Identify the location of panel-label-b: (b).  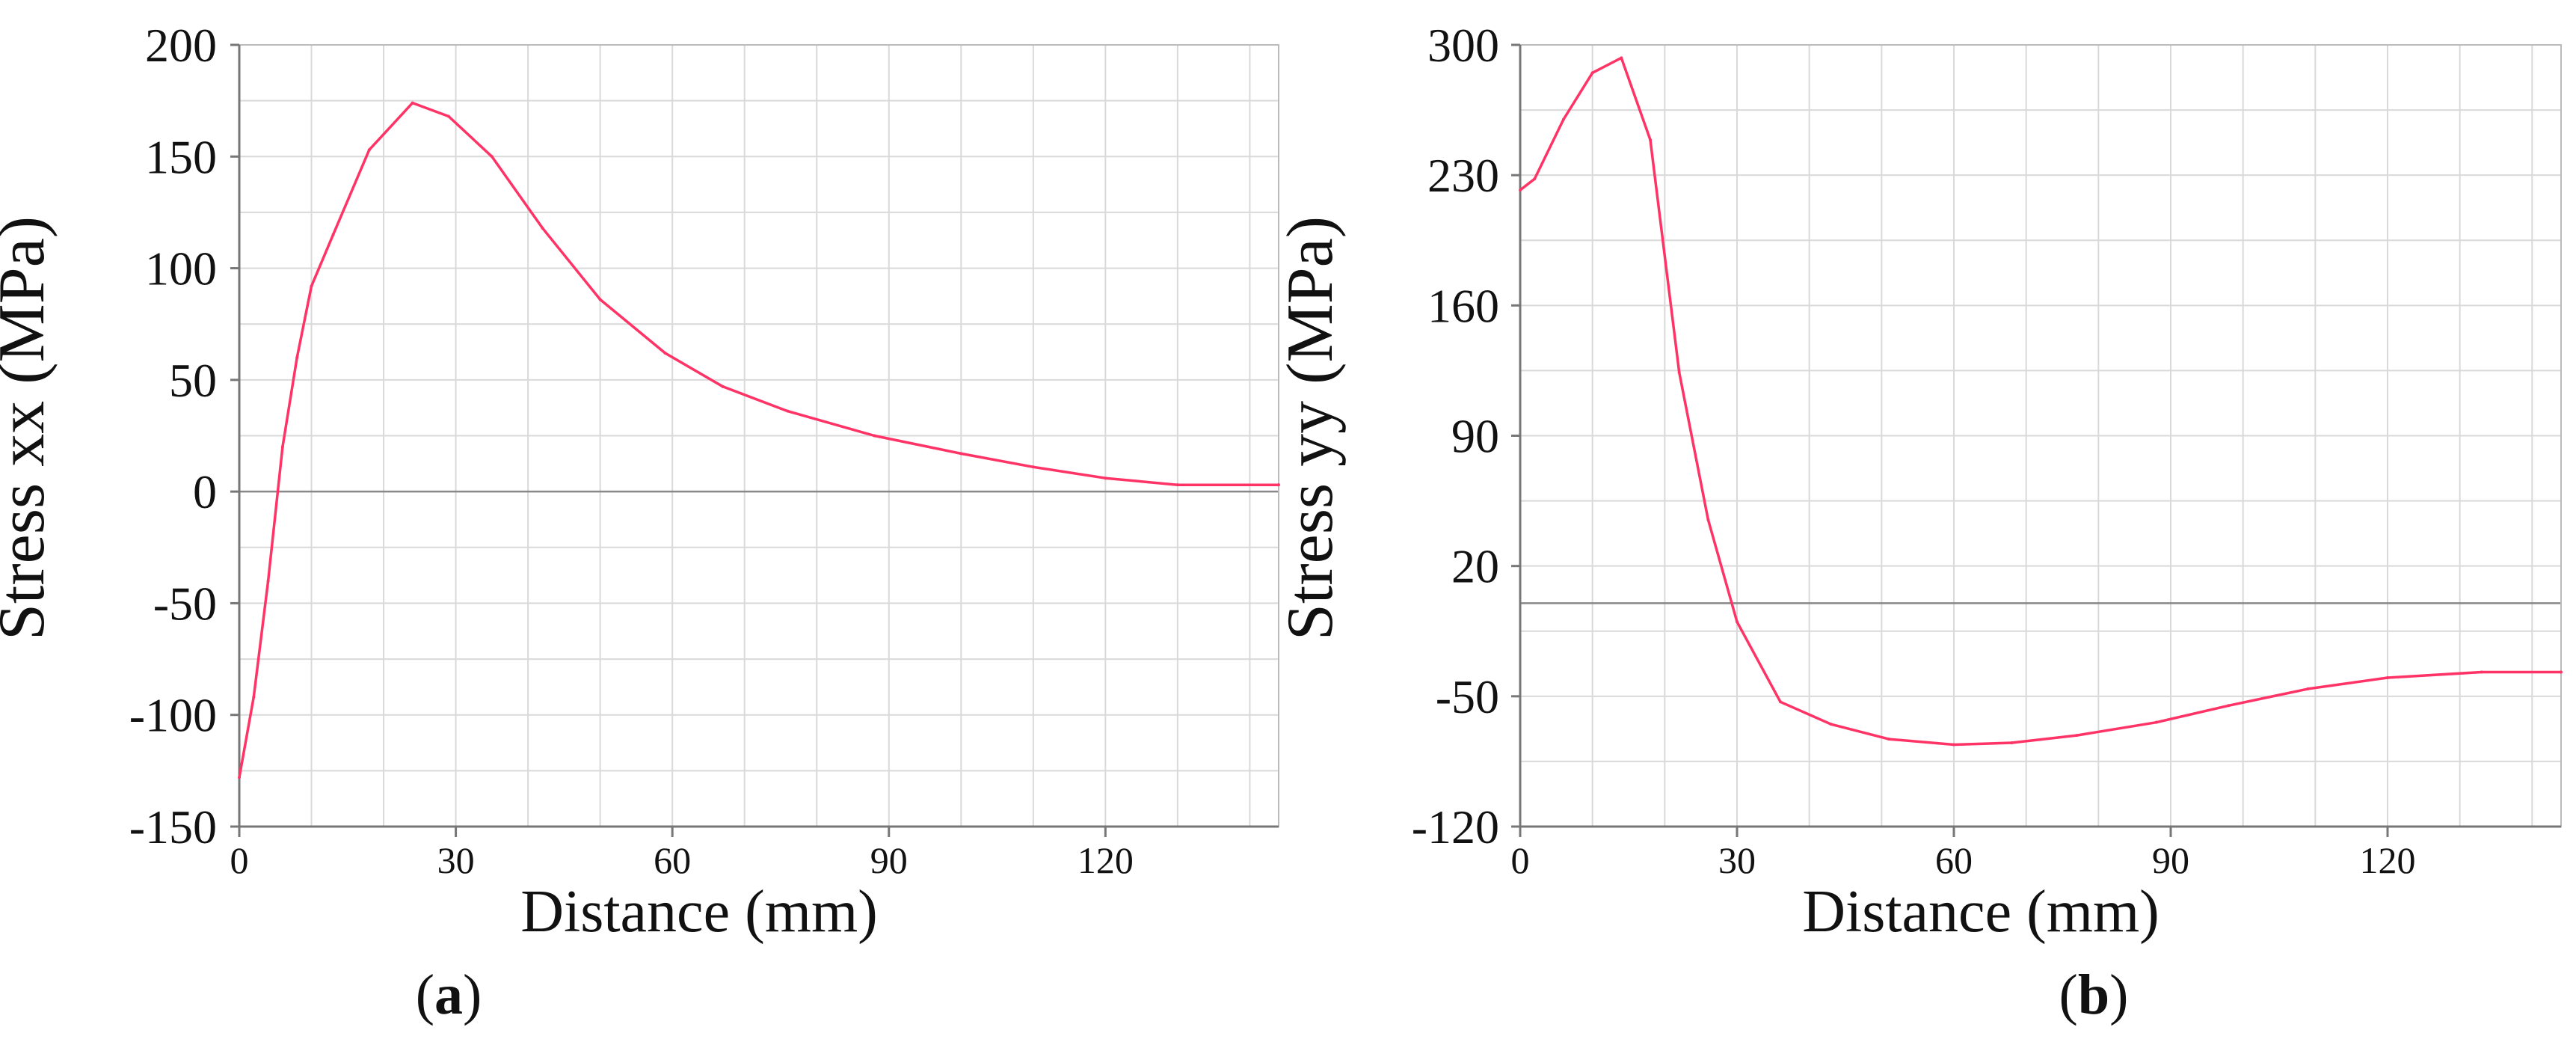
(2094, 994).